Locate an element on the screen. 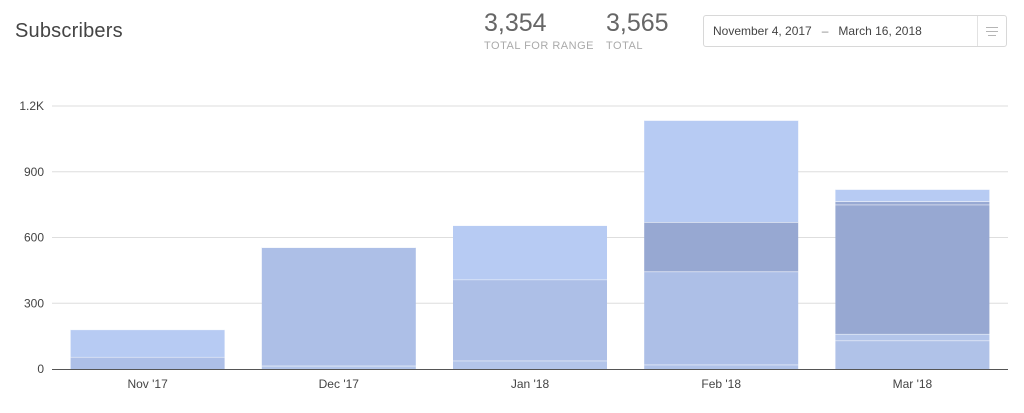 The width and height of the screenshot is (1024, 413). y-tick-label: 0 is located at coordinates (40, 369).